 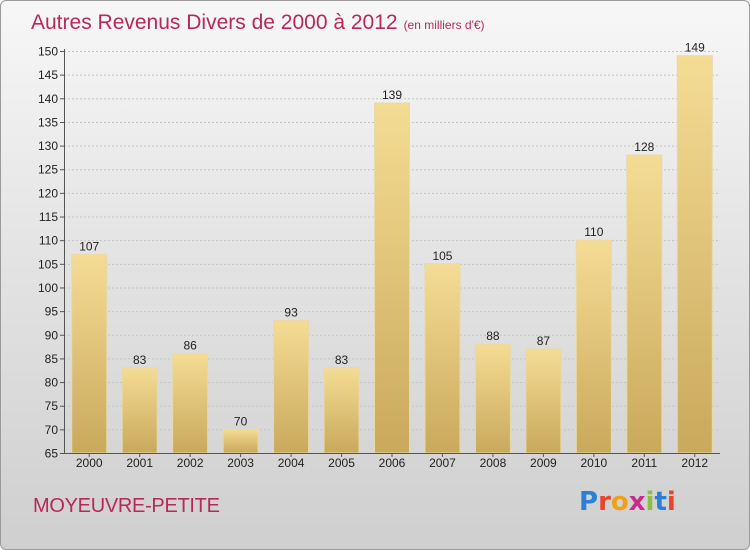 What do you see at coordinates (89, 463) in the screenshot?
I see `x-tick-label: 2000` at bounding box center [89, 463].